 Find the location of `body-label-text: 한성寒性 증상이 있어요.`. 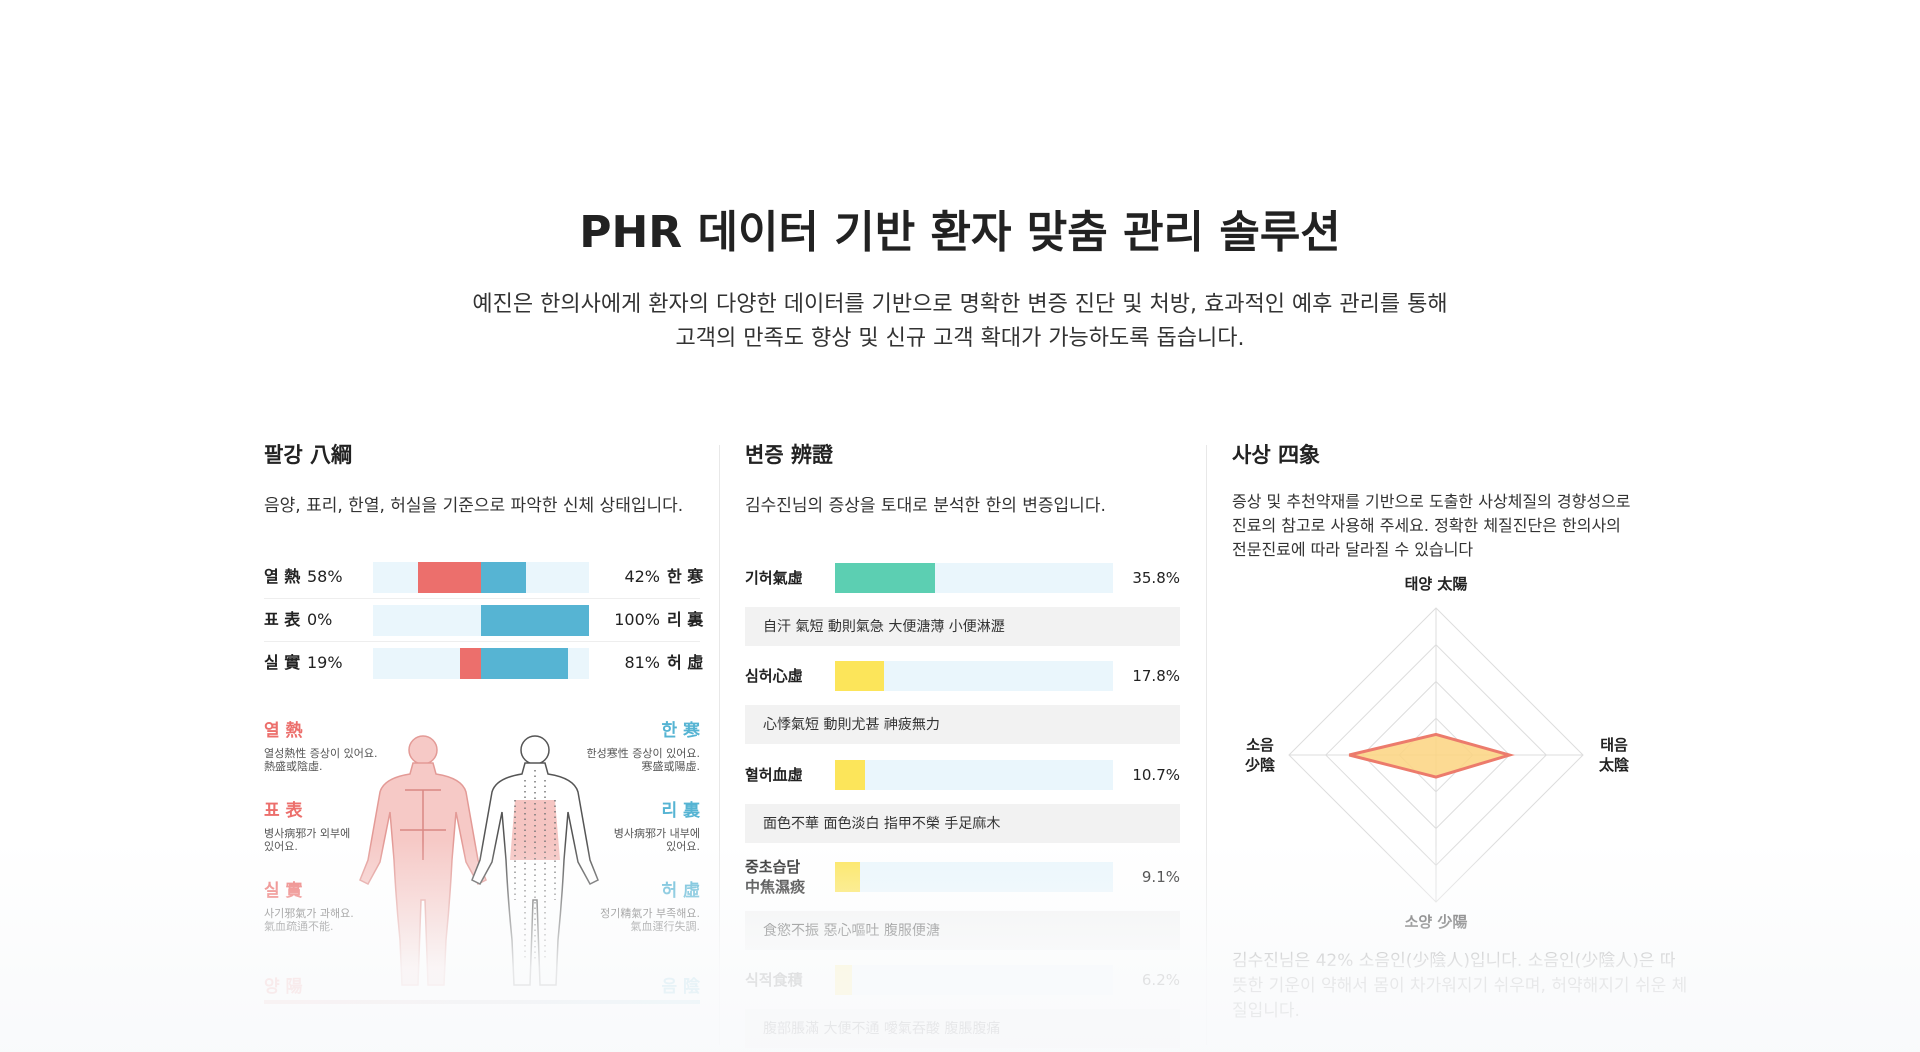

body-label-text: 한성寒性 증상이 있어요. is located at coordinates (643, 753).